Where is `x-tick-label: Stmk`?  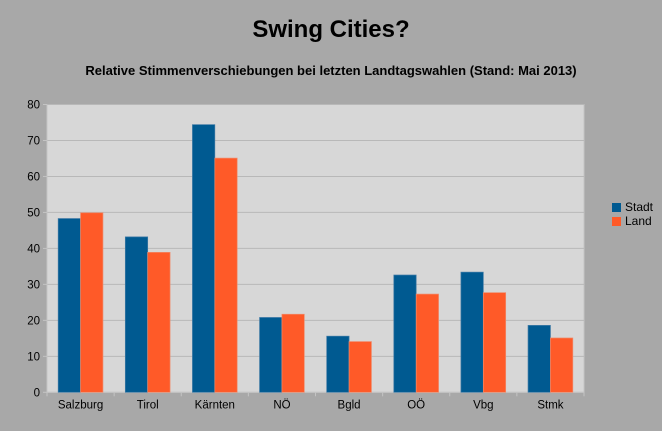 x-tick-label: Stmk is located at coordinates (550, 405).